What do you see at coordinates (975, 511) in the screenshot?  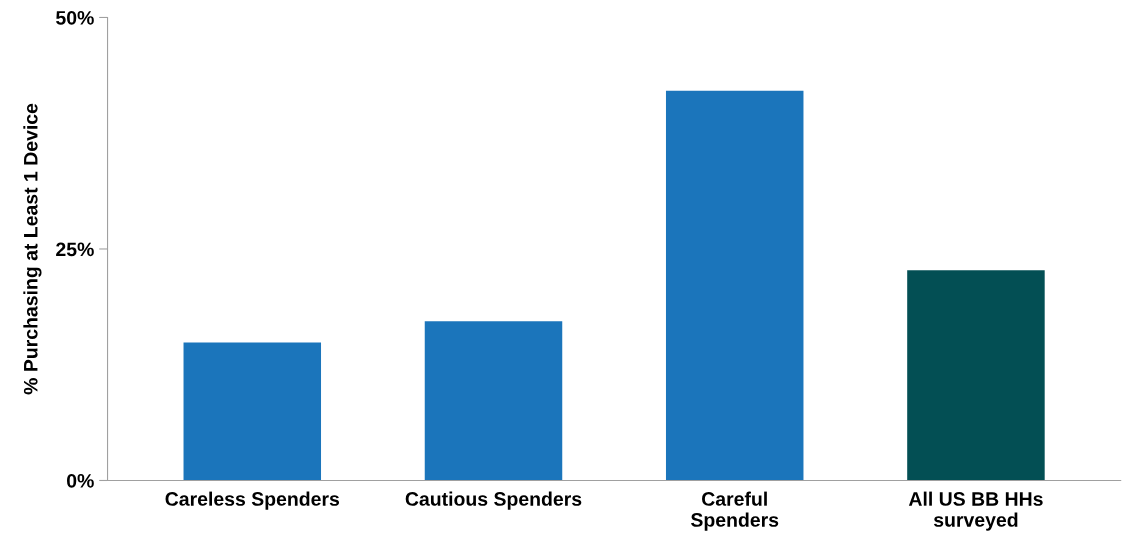 I see `x-tick-label: All US BB HHs surveyed` at bounding box center [975, 511].